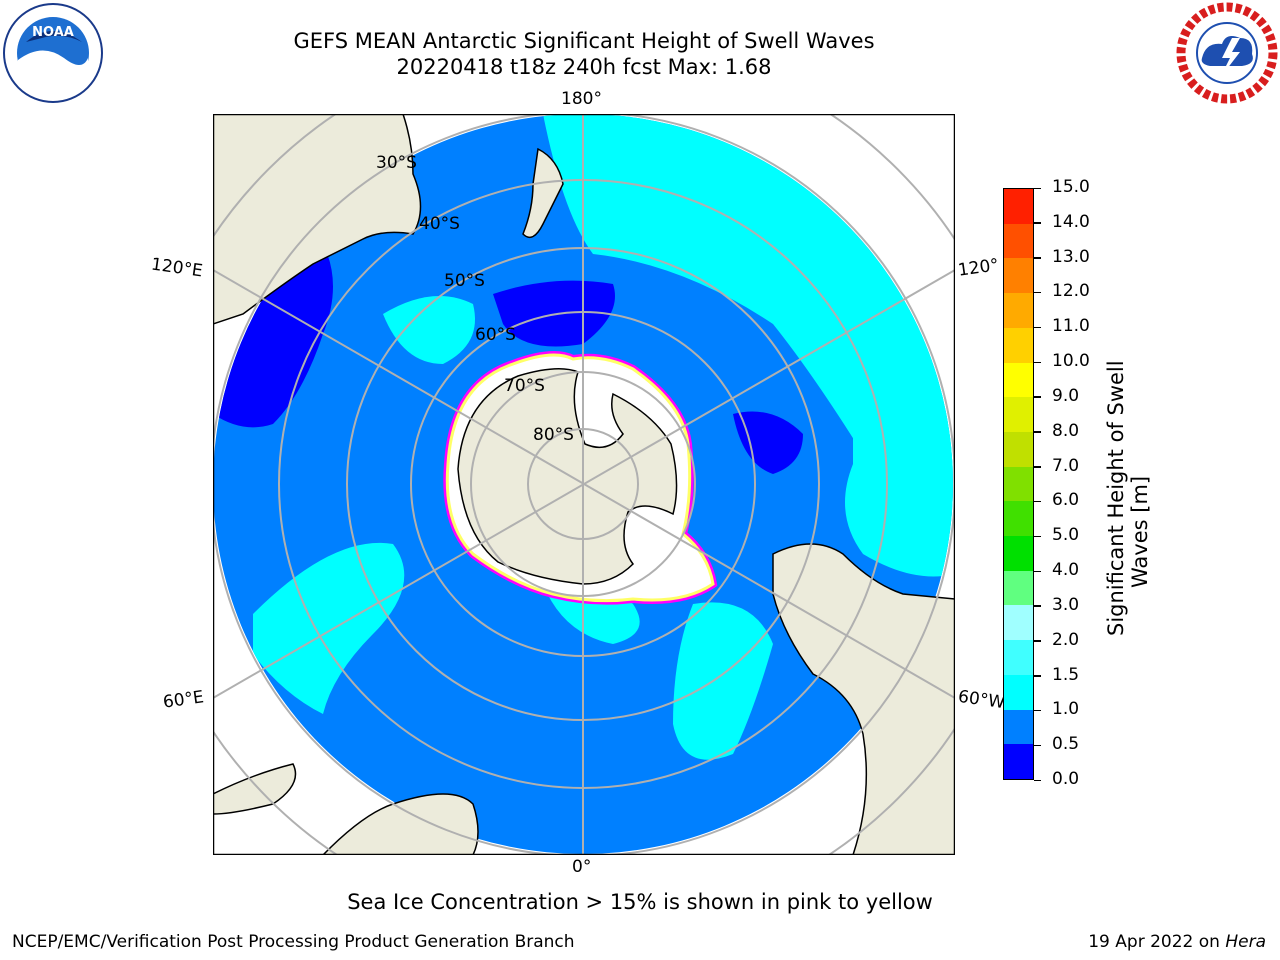 Image resolution: width=1280 pixels, height=960 pixels. What do you see at coordinates (495, 335) in the screenshot?
I see `lat-label-60s: 60°S` at bounding box center [495, 335].